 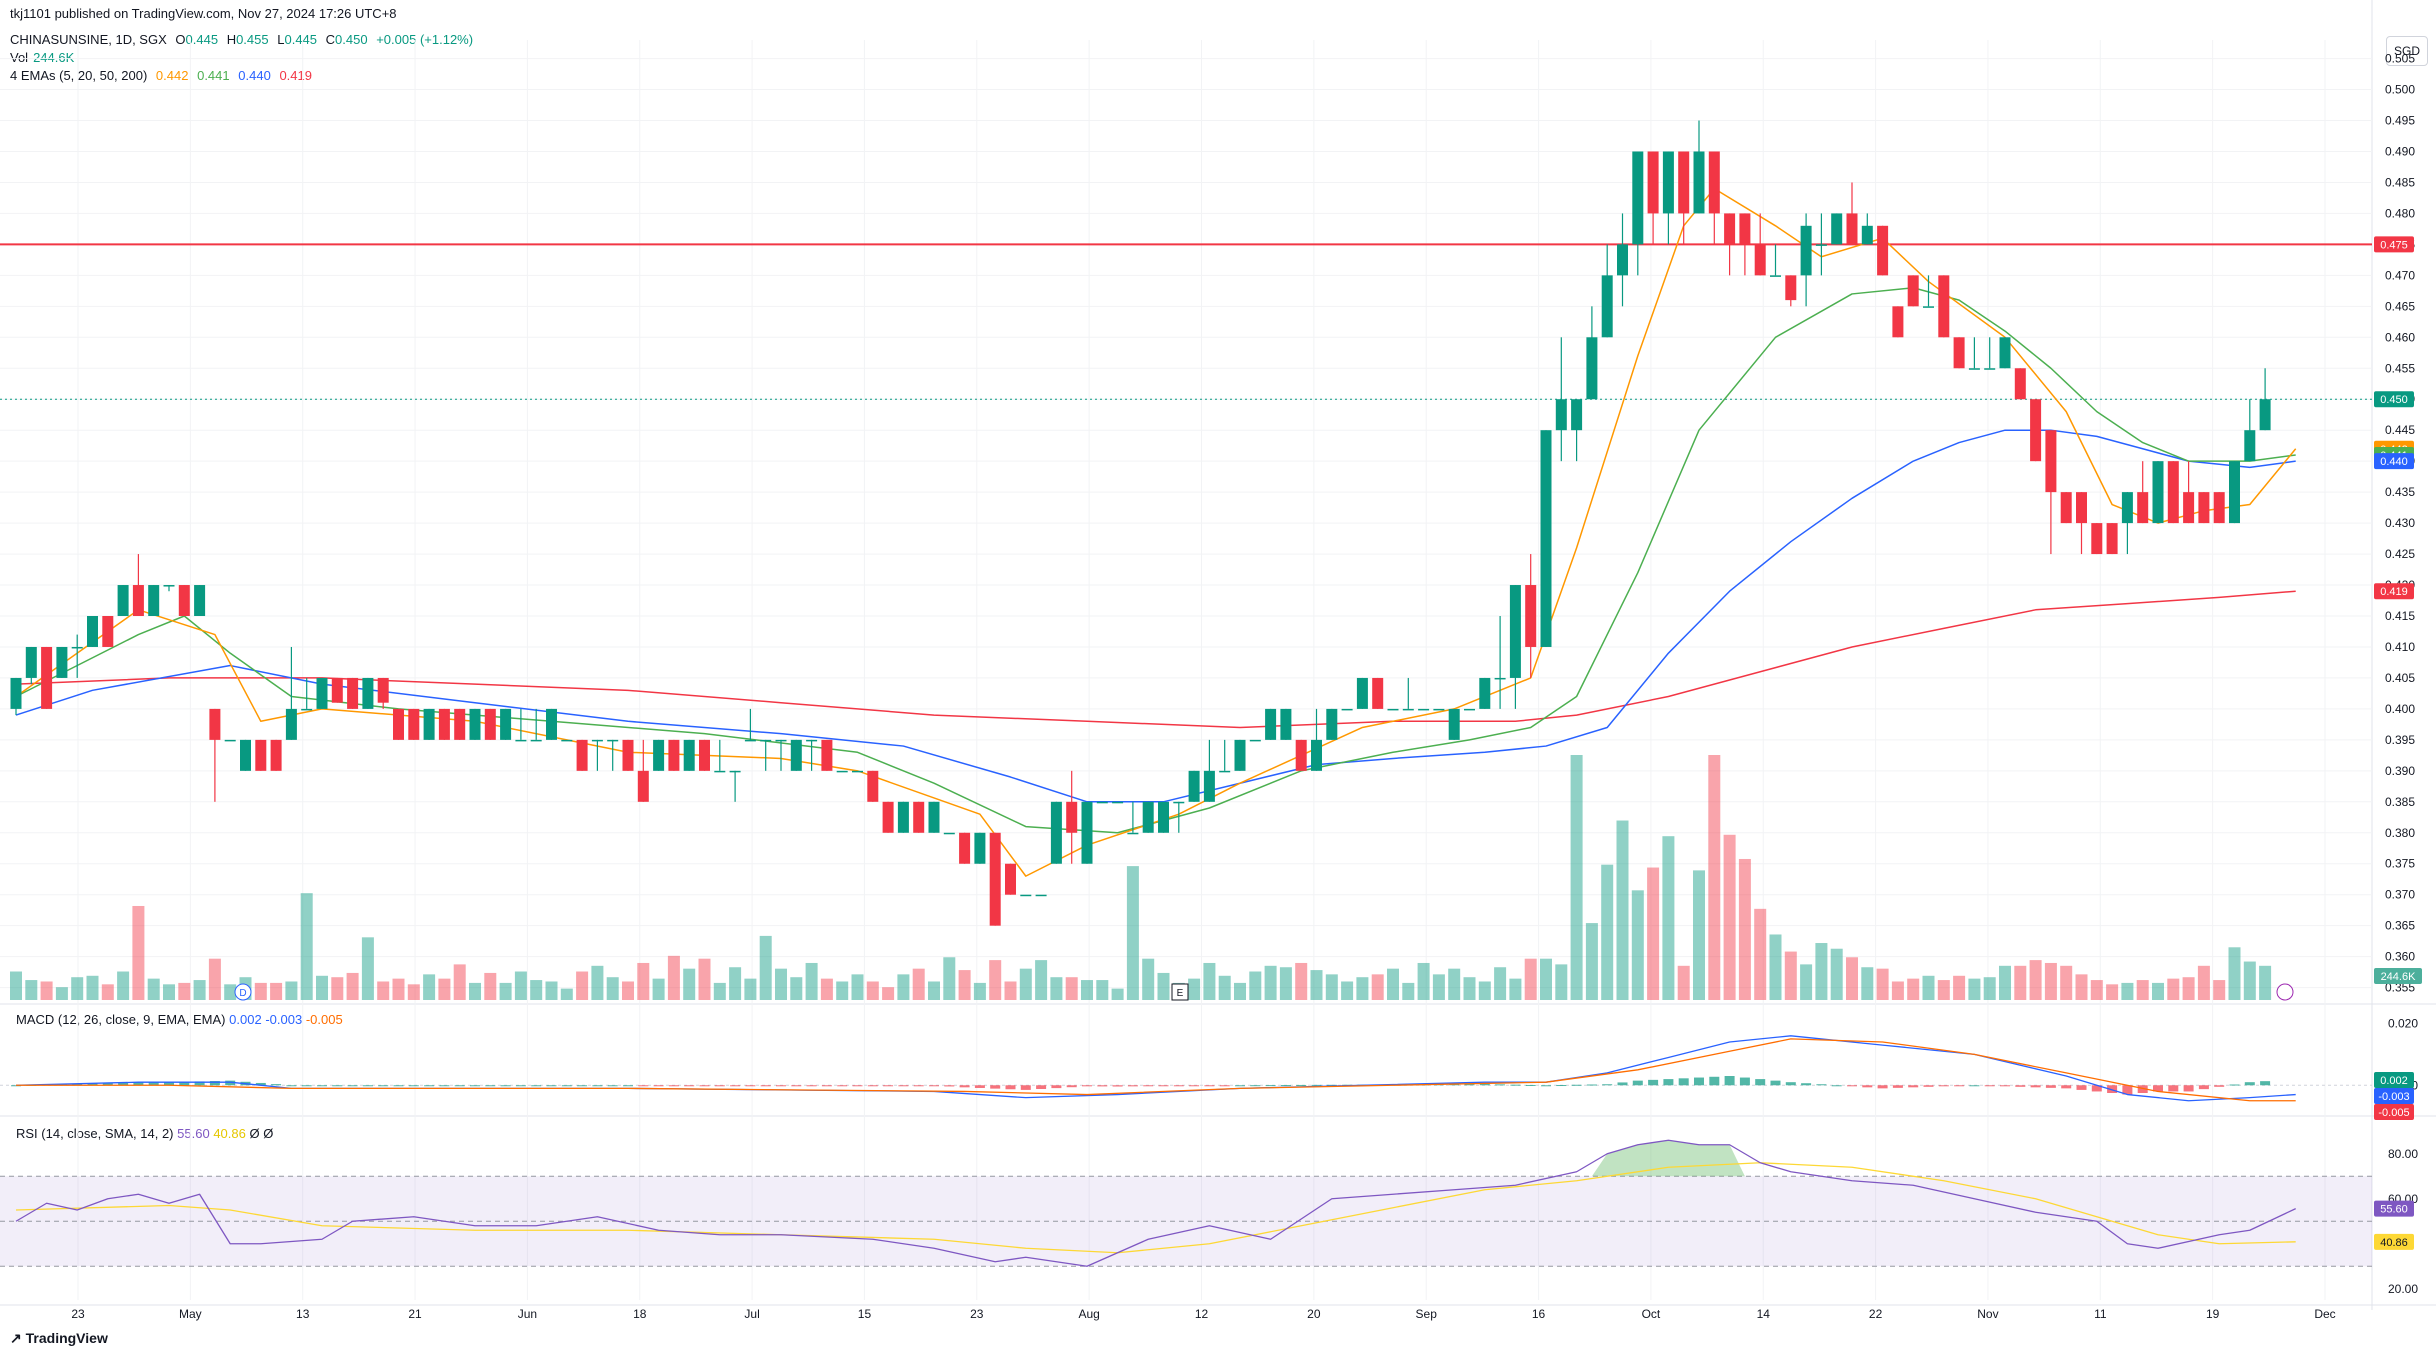 What do you see at coordinates (2400, 213) in the screenshot?
I see `price-axis-label: 0.480` at bounding box center [2400, 213].